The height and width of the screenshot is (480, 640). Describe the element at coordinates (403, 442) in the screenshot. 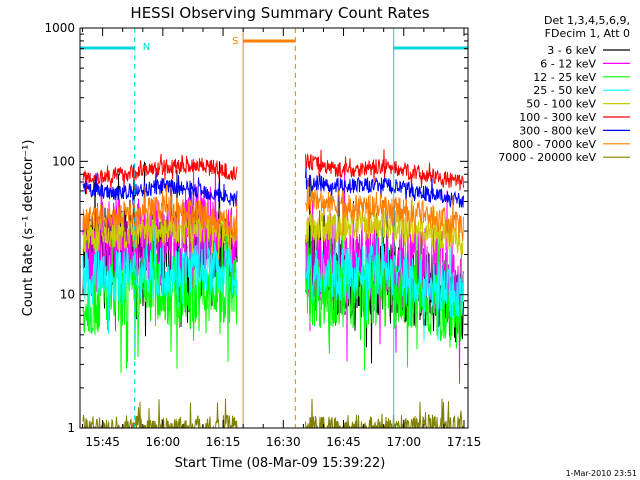

I see `x-tick-label: 17:00` at that location.